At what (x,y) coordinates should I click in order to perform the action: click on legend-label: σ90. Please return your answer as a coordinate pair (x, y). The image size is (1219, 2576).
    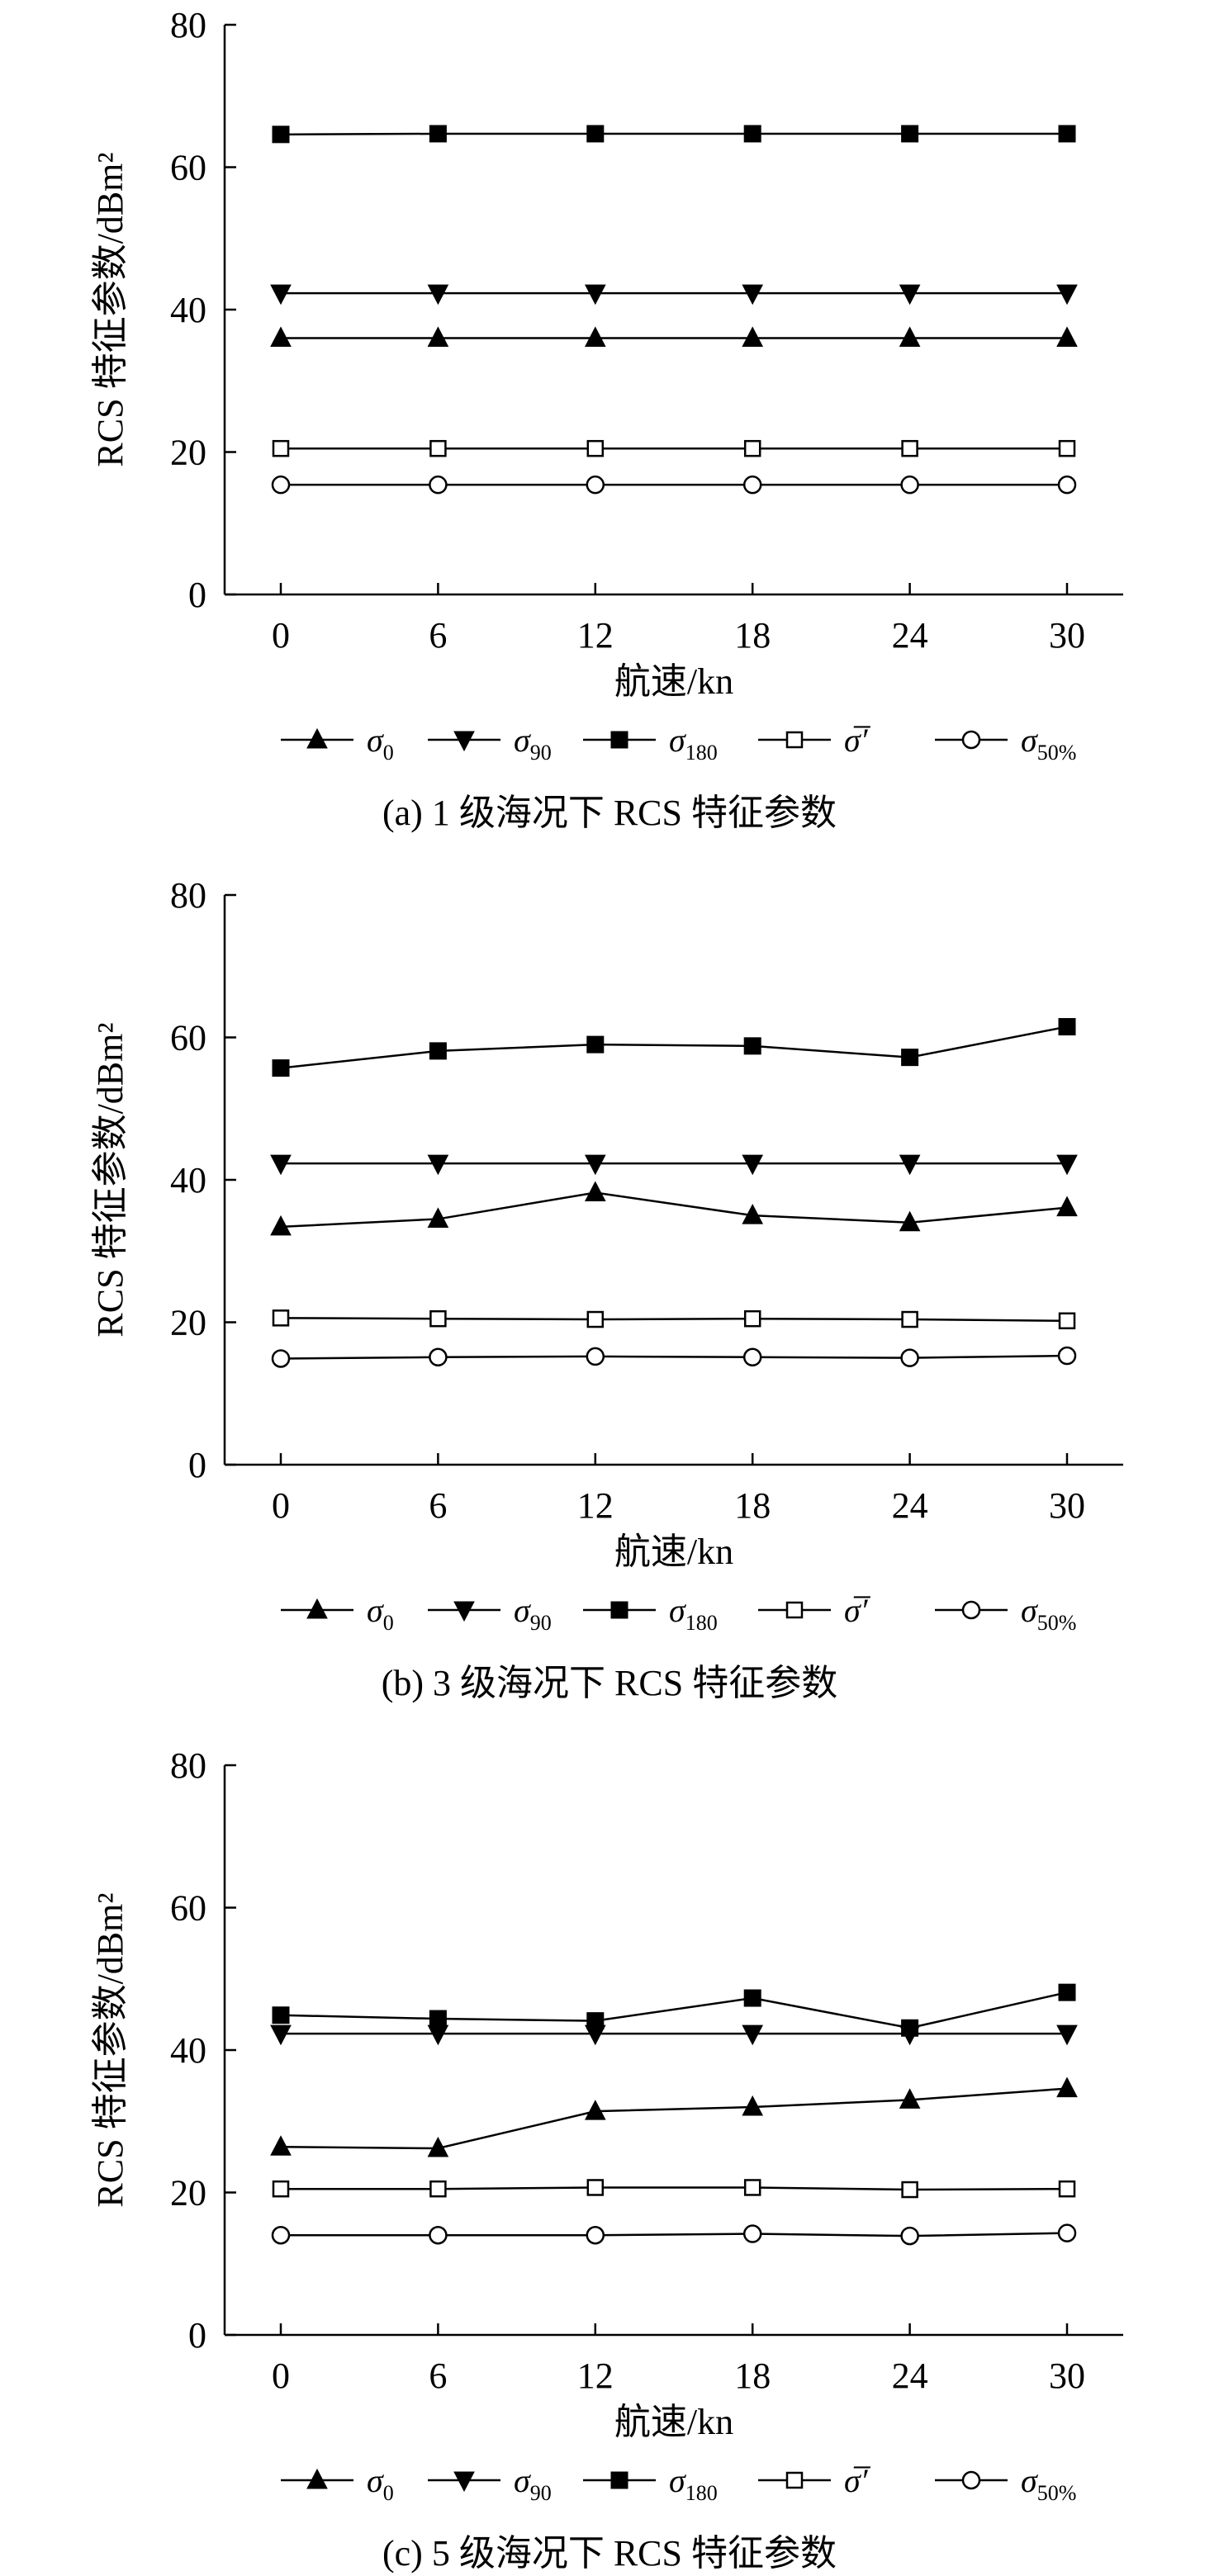
    Looking at the image, I should click on (533, 1613).